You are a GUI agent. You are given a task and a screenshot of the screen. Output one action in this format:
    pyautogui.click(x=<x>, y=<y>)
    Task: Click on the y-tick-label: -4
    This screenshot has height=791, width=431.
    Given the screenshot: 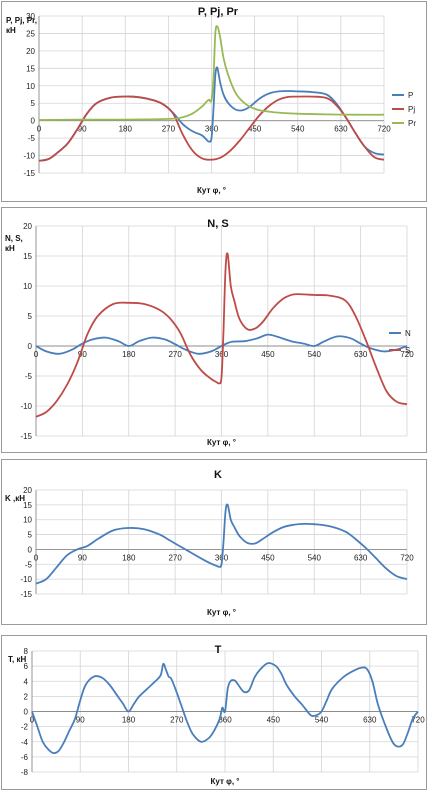 What is the action you would take?
    pyautogui.click(x=25, y=742)
    